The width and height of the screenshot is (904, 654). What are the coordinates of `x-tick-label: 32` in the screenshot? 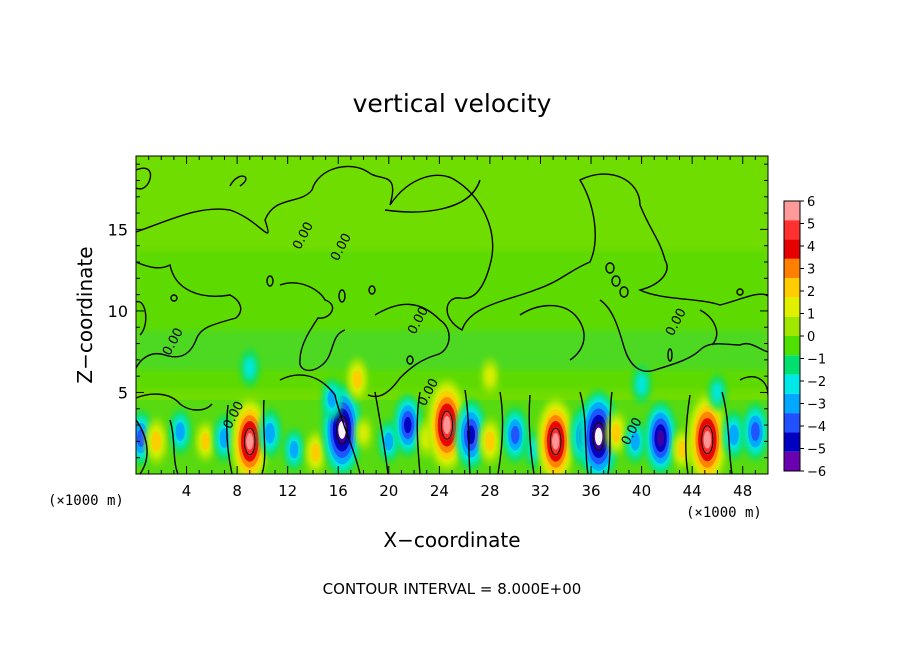 It's located at (540, 491).